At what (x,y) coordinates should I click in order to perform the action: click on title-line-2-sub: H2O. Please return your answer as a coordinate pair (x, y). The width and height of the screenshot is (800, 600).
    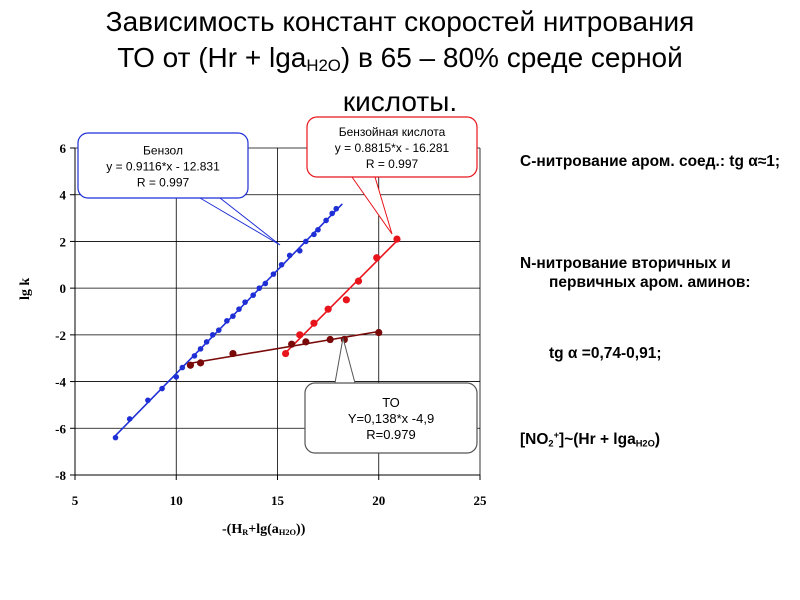
    Looking at the image, I should click on (323, 66).